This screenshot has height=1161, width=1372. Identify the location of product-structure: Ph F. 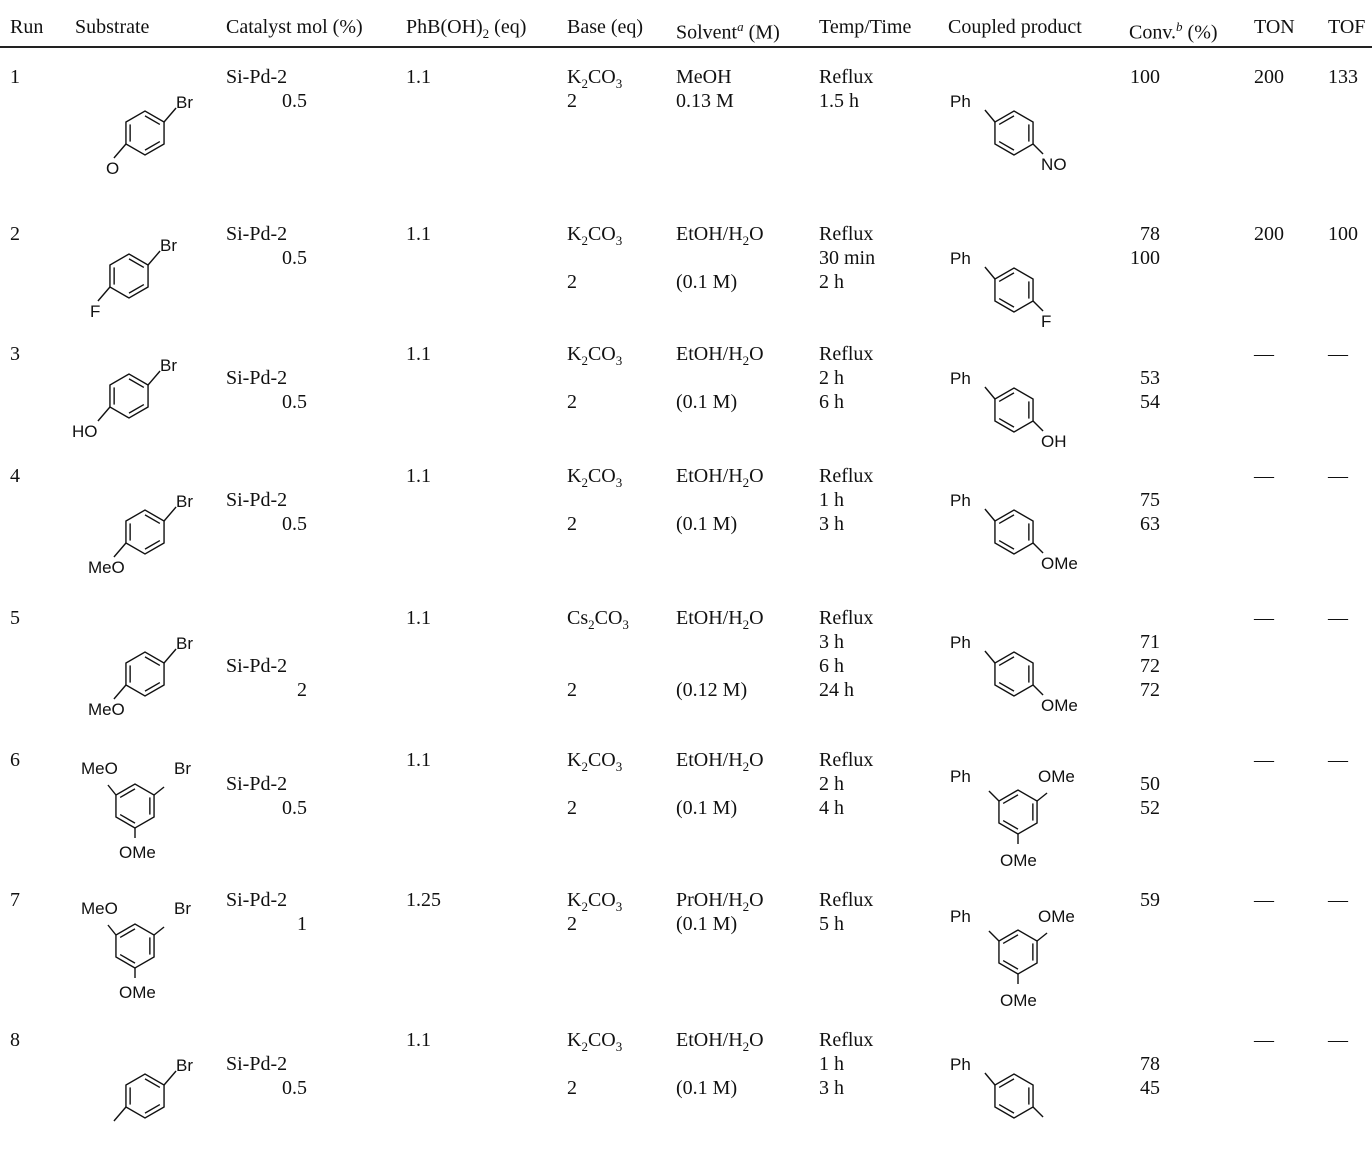
(1000, 290).